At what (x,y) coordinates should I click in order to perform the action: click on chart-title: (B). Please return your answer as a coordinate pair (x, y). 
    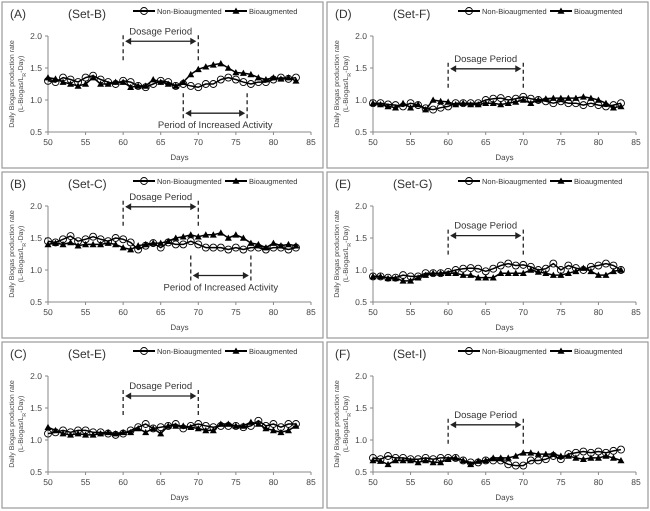
    Looking at the image, I should click on (18, 184).